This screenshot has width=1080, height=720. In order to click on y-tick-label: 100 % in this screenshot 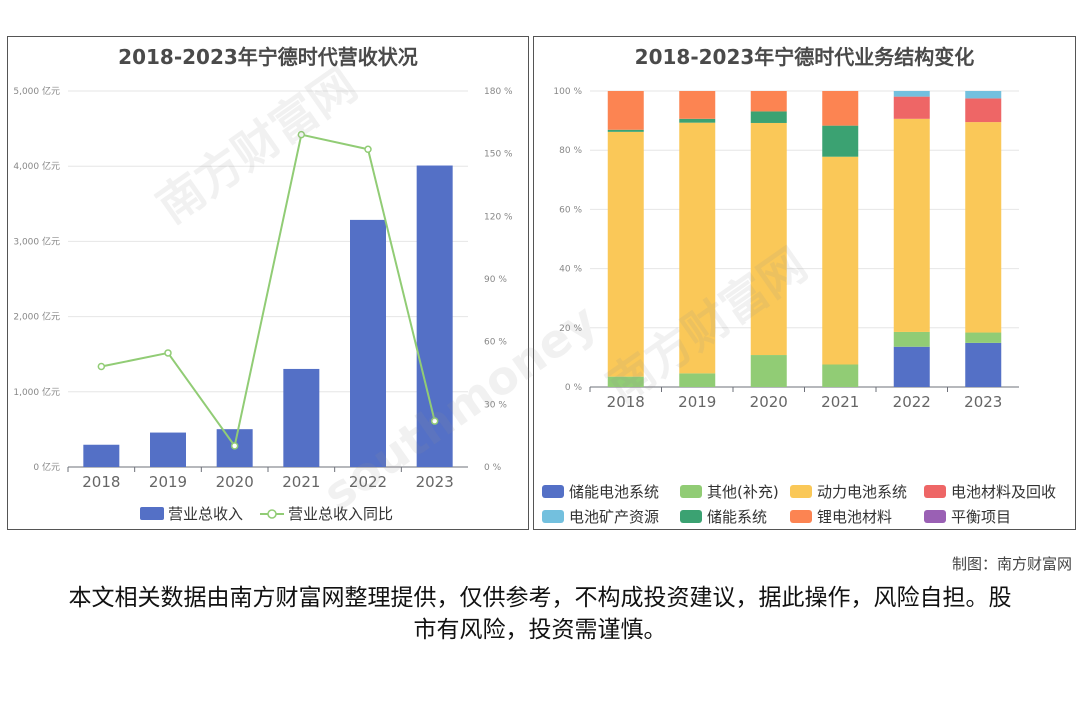, I will do `click(567, 92)`.